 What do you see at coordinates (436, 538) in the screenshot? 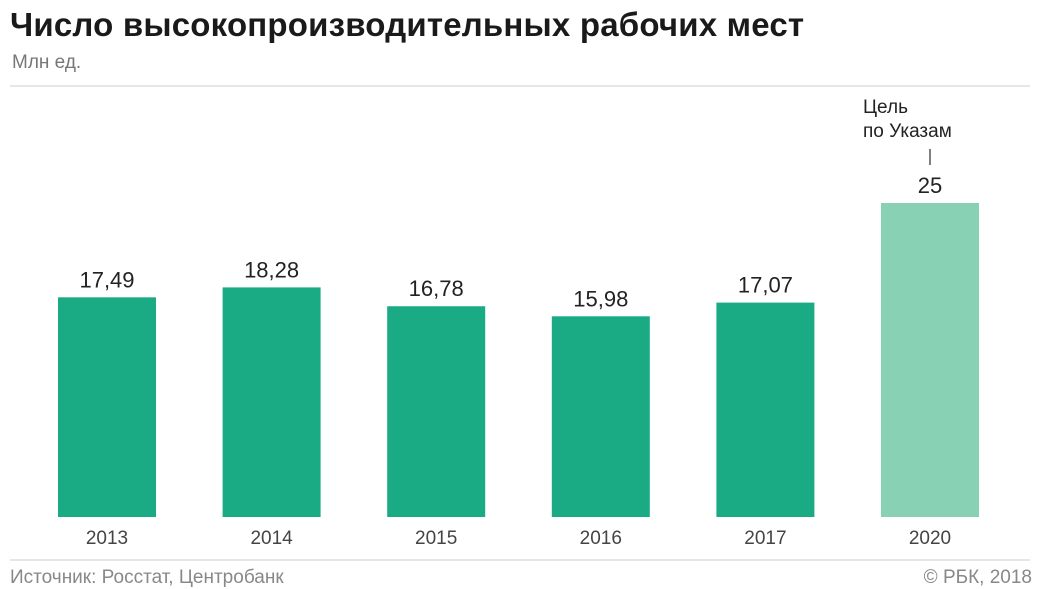
I see `x-tick-label-2015: 2015` at bounding box center [436, 538].